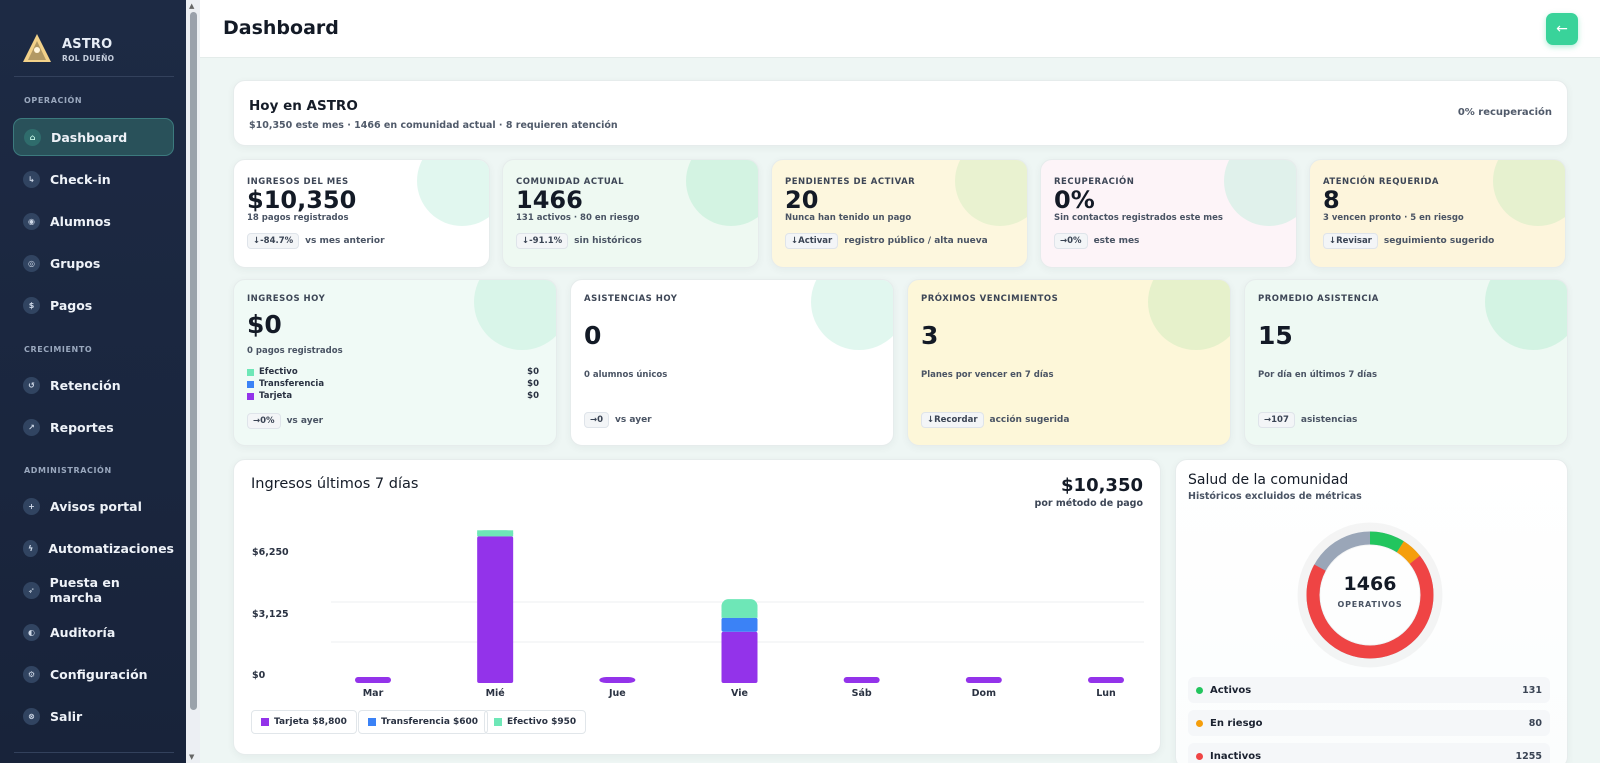 Image resolution: width=1600 pixels, height=763 pixels. What do you see at coordinates (423, 722) in the screenshot?
I see `chart-legend-item: Transferencia $600` at bounding box center [423, 722].